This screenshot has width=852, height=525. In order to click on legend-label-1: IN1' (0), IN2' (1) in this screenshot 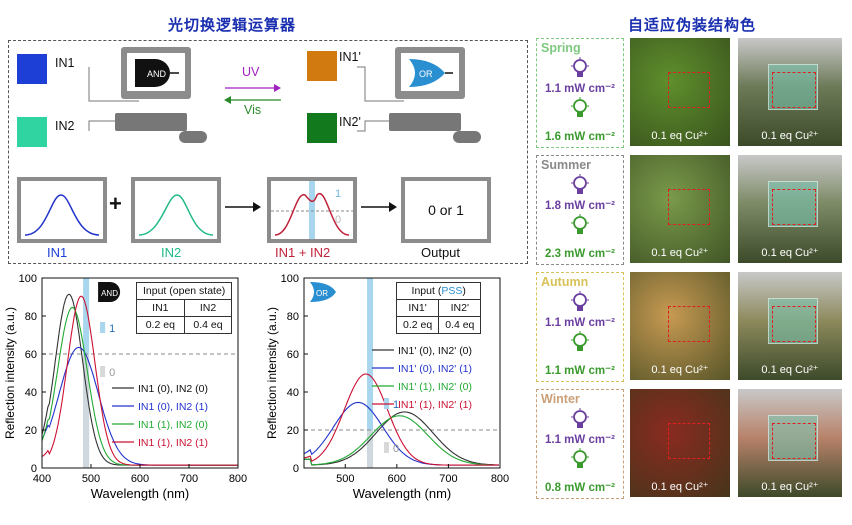, I will do `click(435, 369)`.